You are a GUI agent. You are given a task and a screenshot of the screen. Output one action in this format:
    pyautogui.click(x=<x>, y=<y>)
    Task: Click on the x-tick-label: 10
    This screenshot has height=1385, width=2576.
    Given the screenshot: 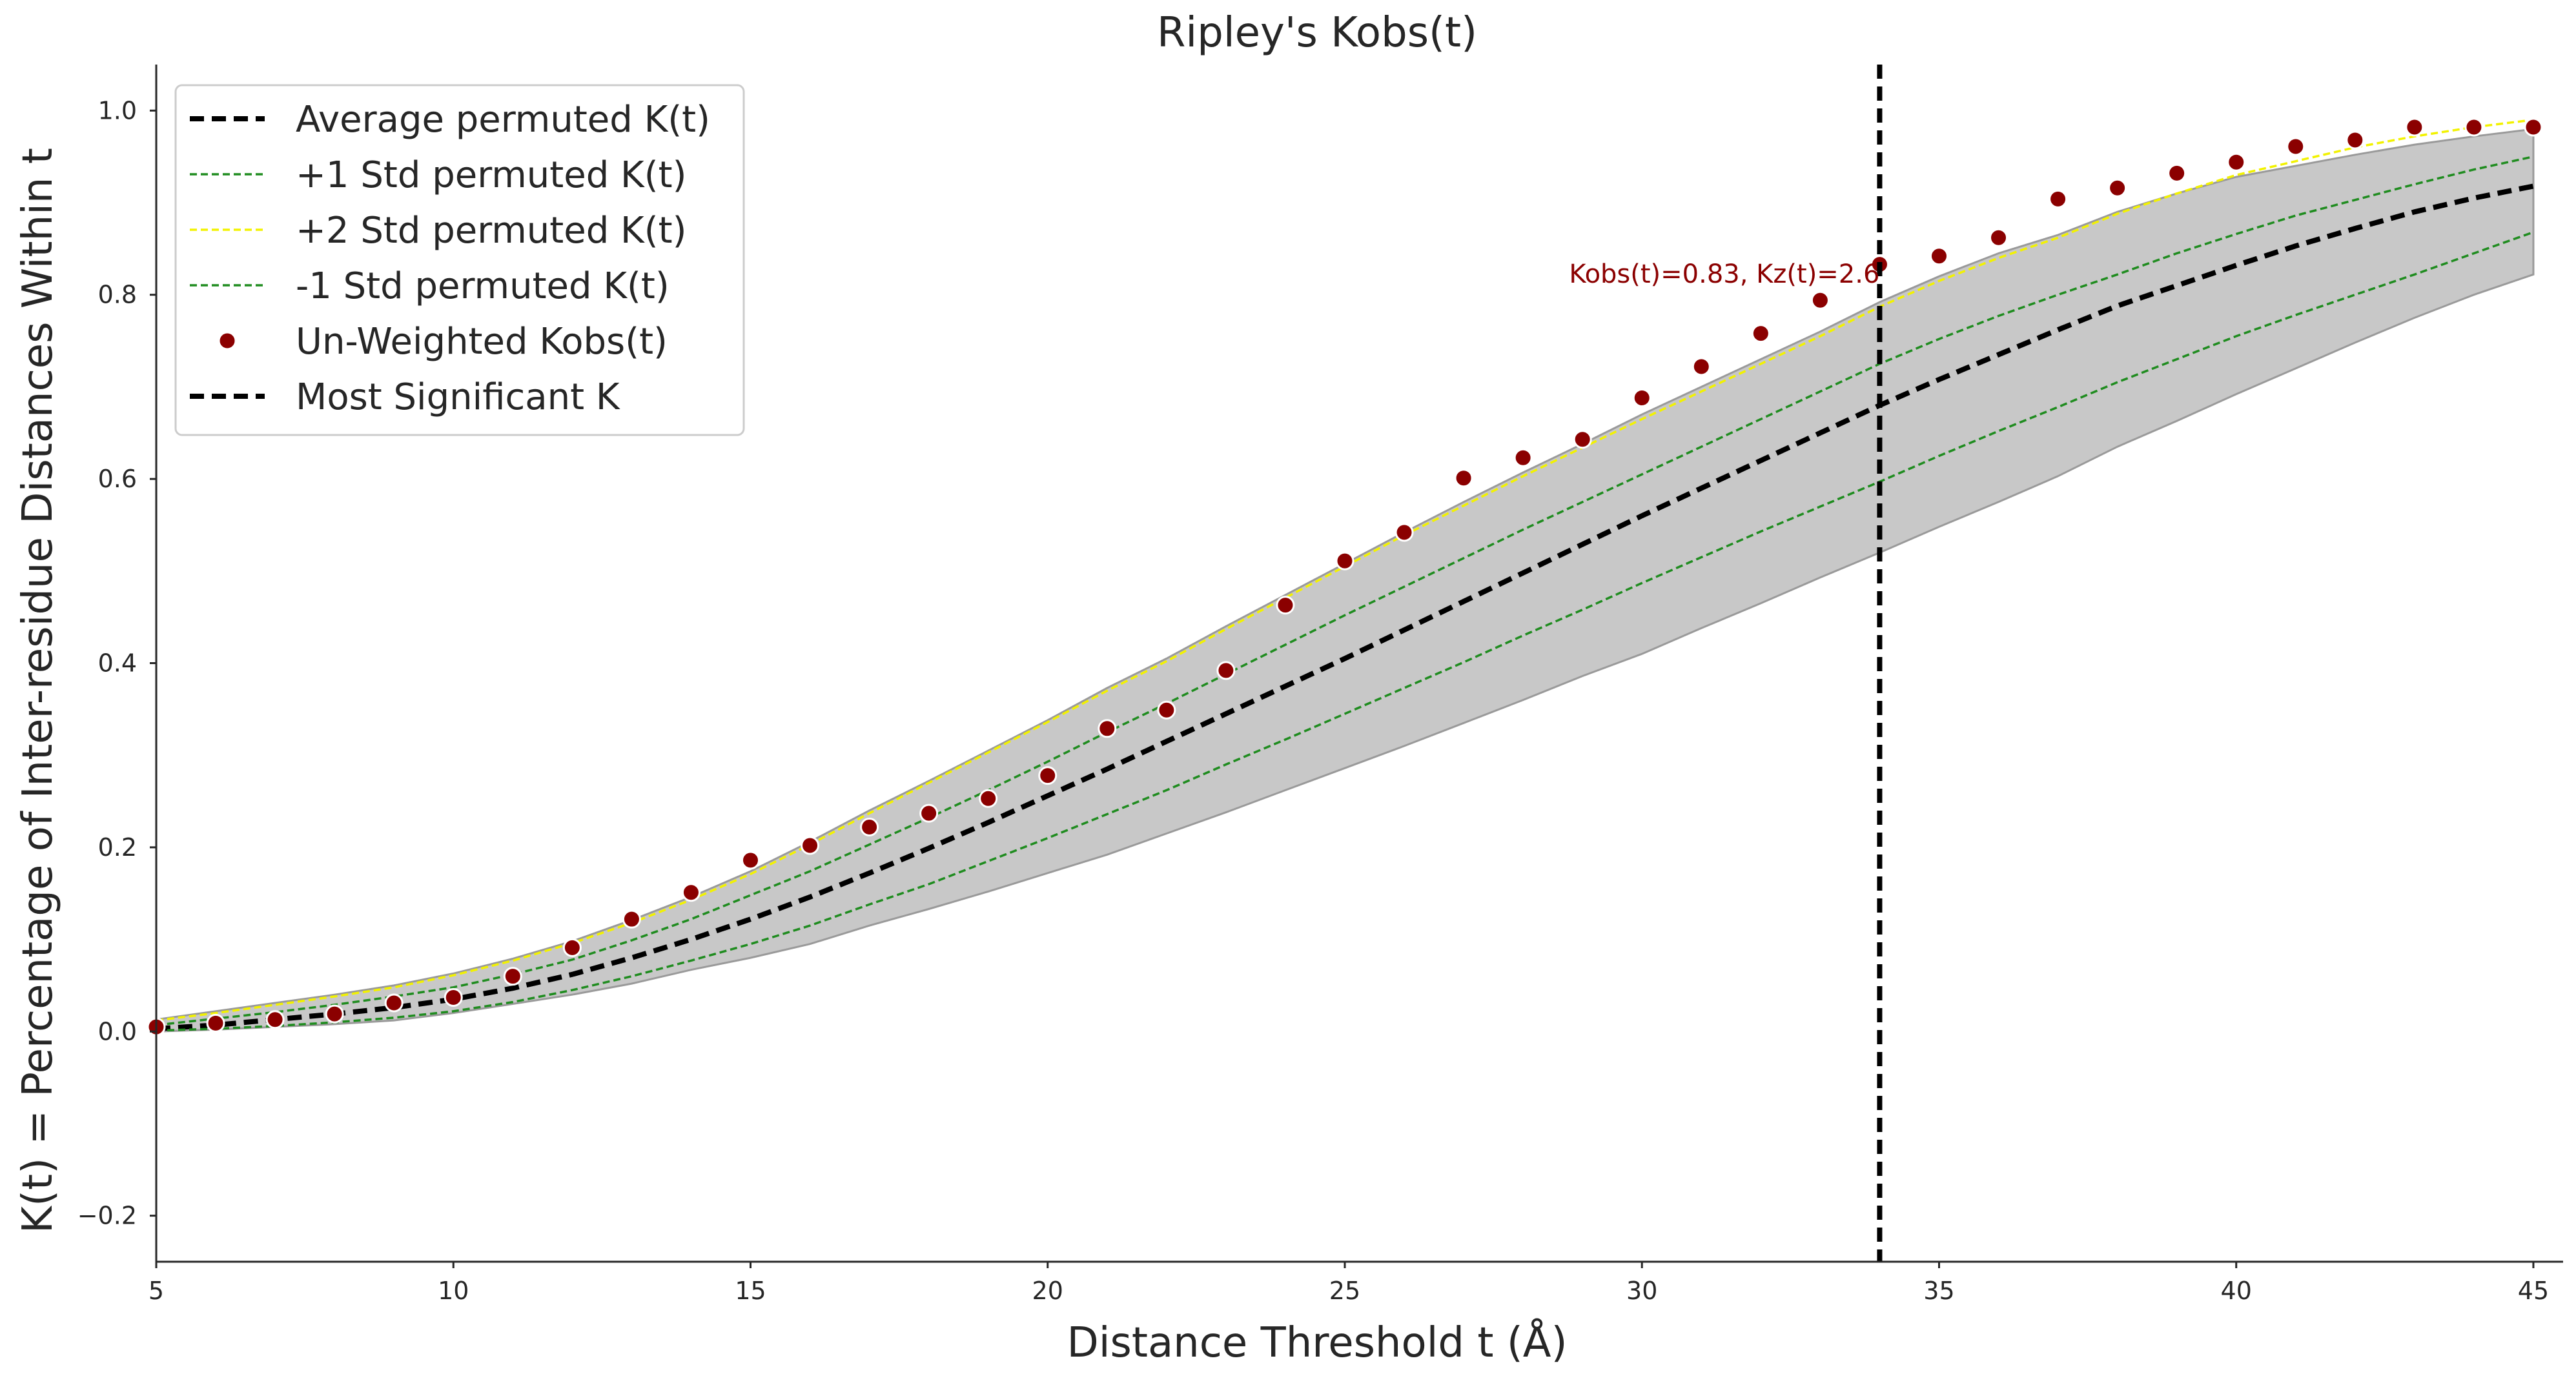 What is the action you would take?
    pyautogui.click(x=454, y=1291)
    